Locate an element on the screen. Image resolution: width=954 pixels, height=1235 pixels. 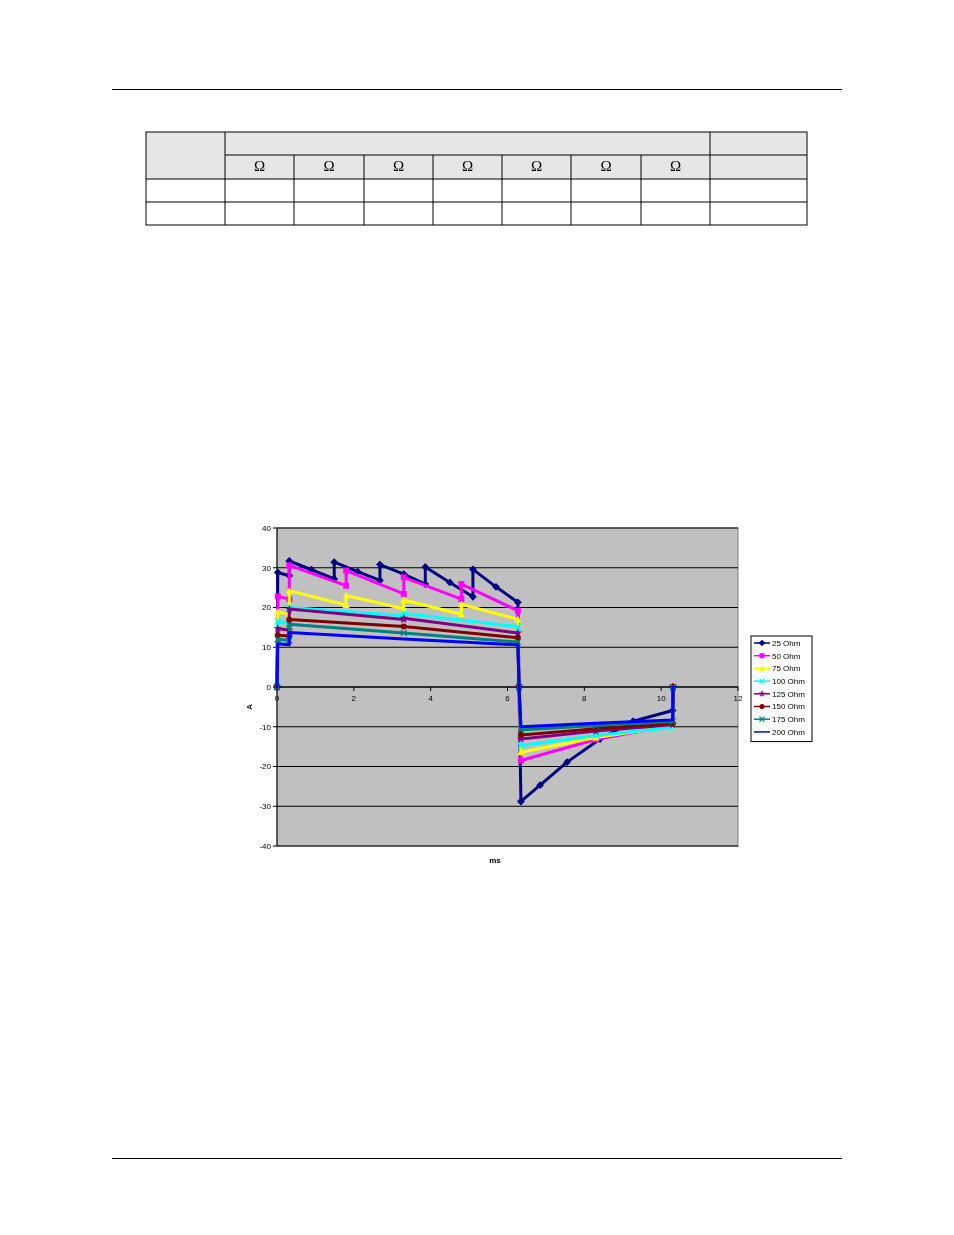
legend-label: 50 Ohm is located at coordinates (786, 656).